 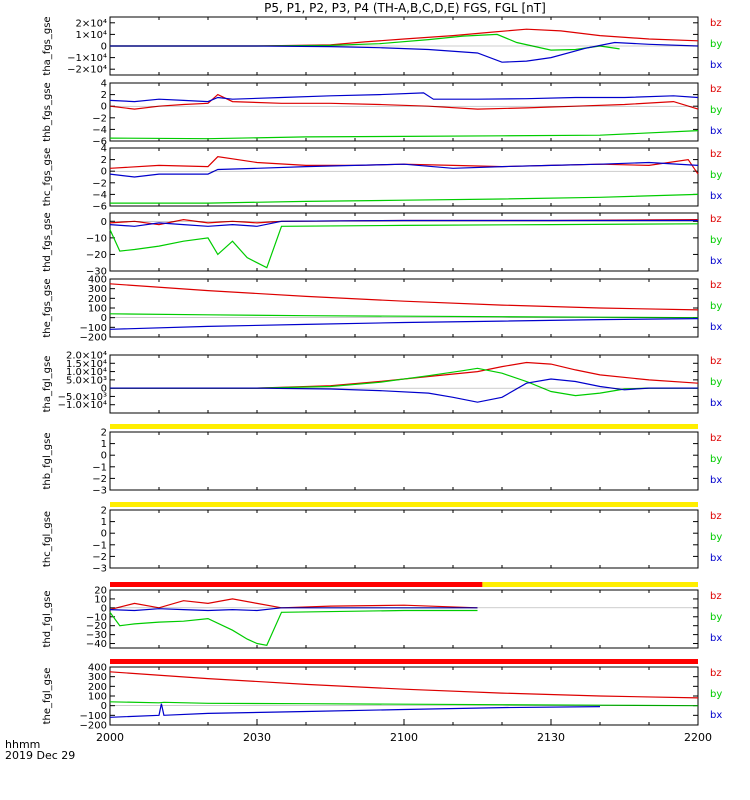 What do you see at coordinates (47, 461) in the screenshot?
I see `y-axis-label: thb_fgl_gse` at bounding box center [47, 461].